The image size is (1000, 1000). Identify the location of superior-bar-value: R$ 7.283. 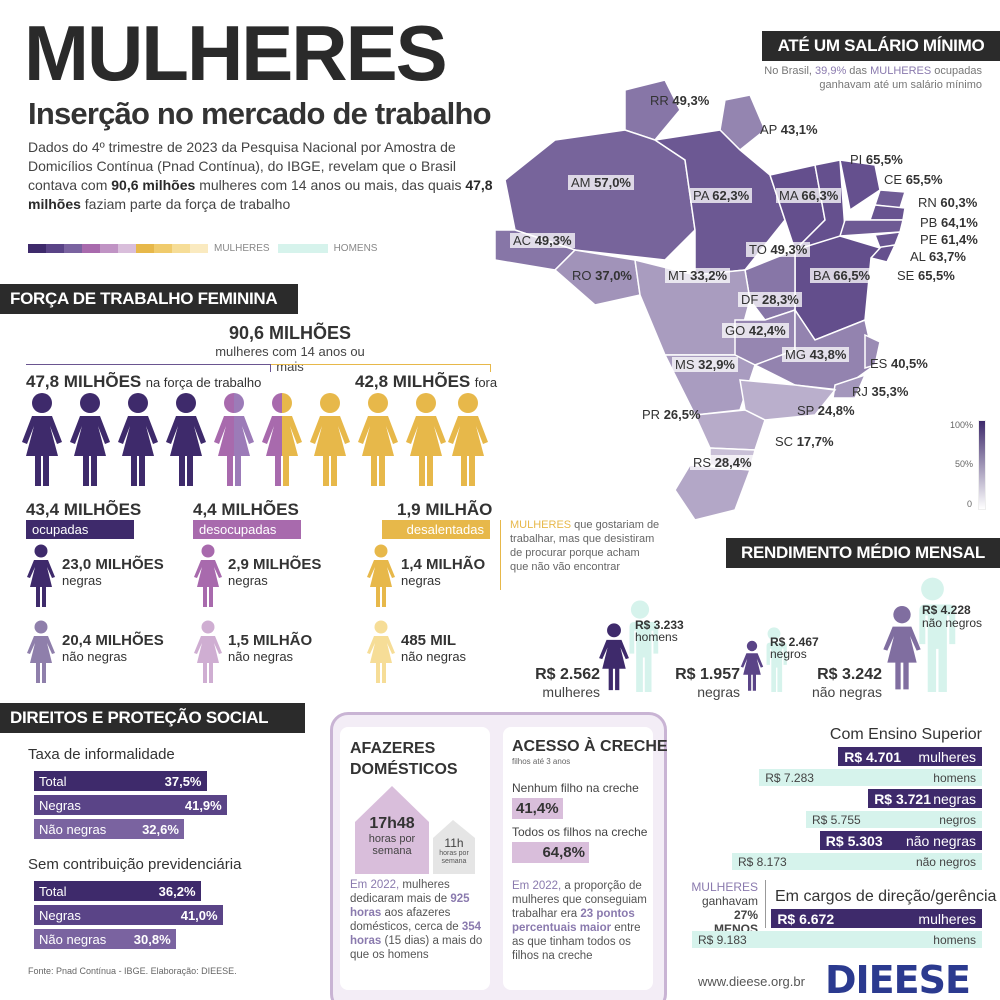
(789, 777).